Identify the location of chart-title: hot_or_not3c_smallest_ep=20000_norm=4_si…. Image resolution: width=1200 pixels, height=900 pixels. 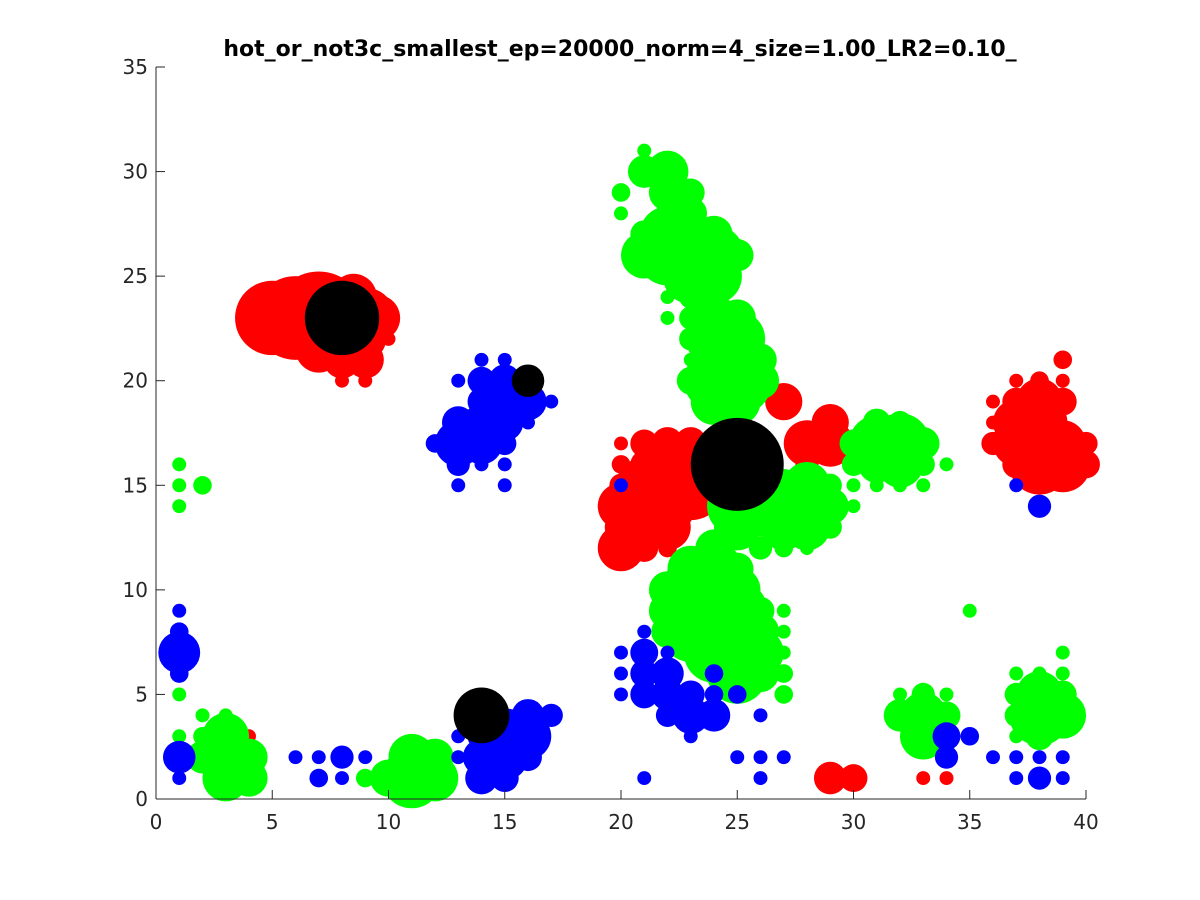
(619, 49).